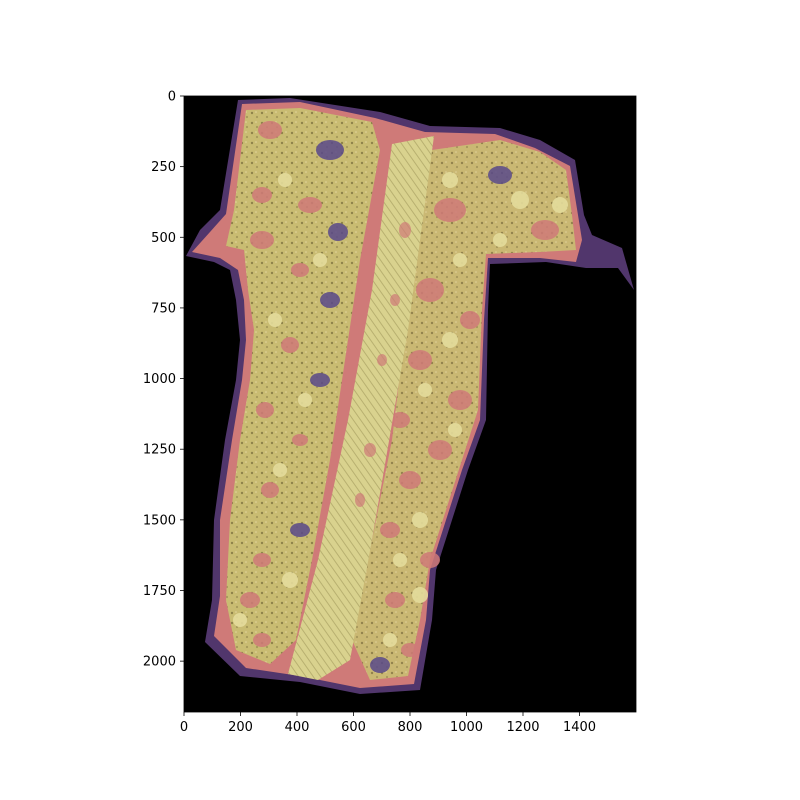 Image resolution: width=800 pixels, height=800 pixels. What do you see at coordinates (522, 727) in the screenshot?
I see `x-tick-label: 1200` at bounding box center [522, 727].